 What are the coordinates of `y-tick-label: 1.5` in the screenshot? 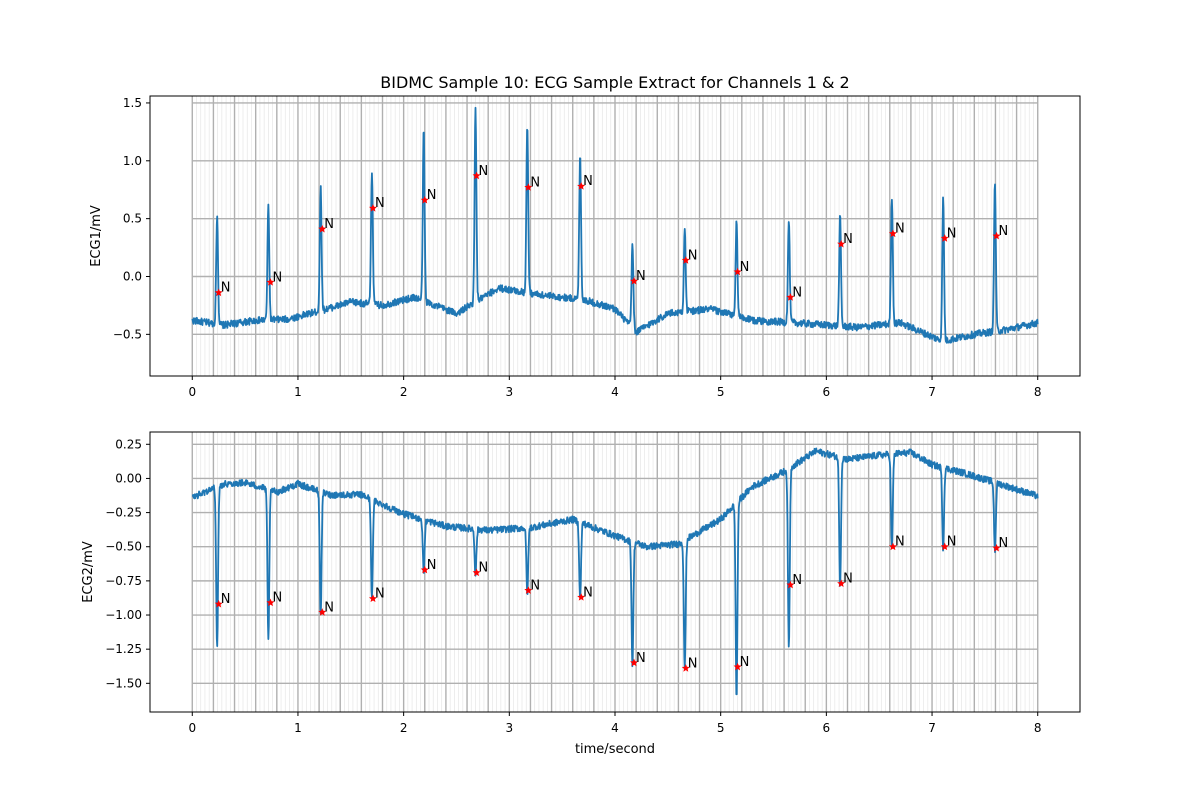 It's located at (132, 103).